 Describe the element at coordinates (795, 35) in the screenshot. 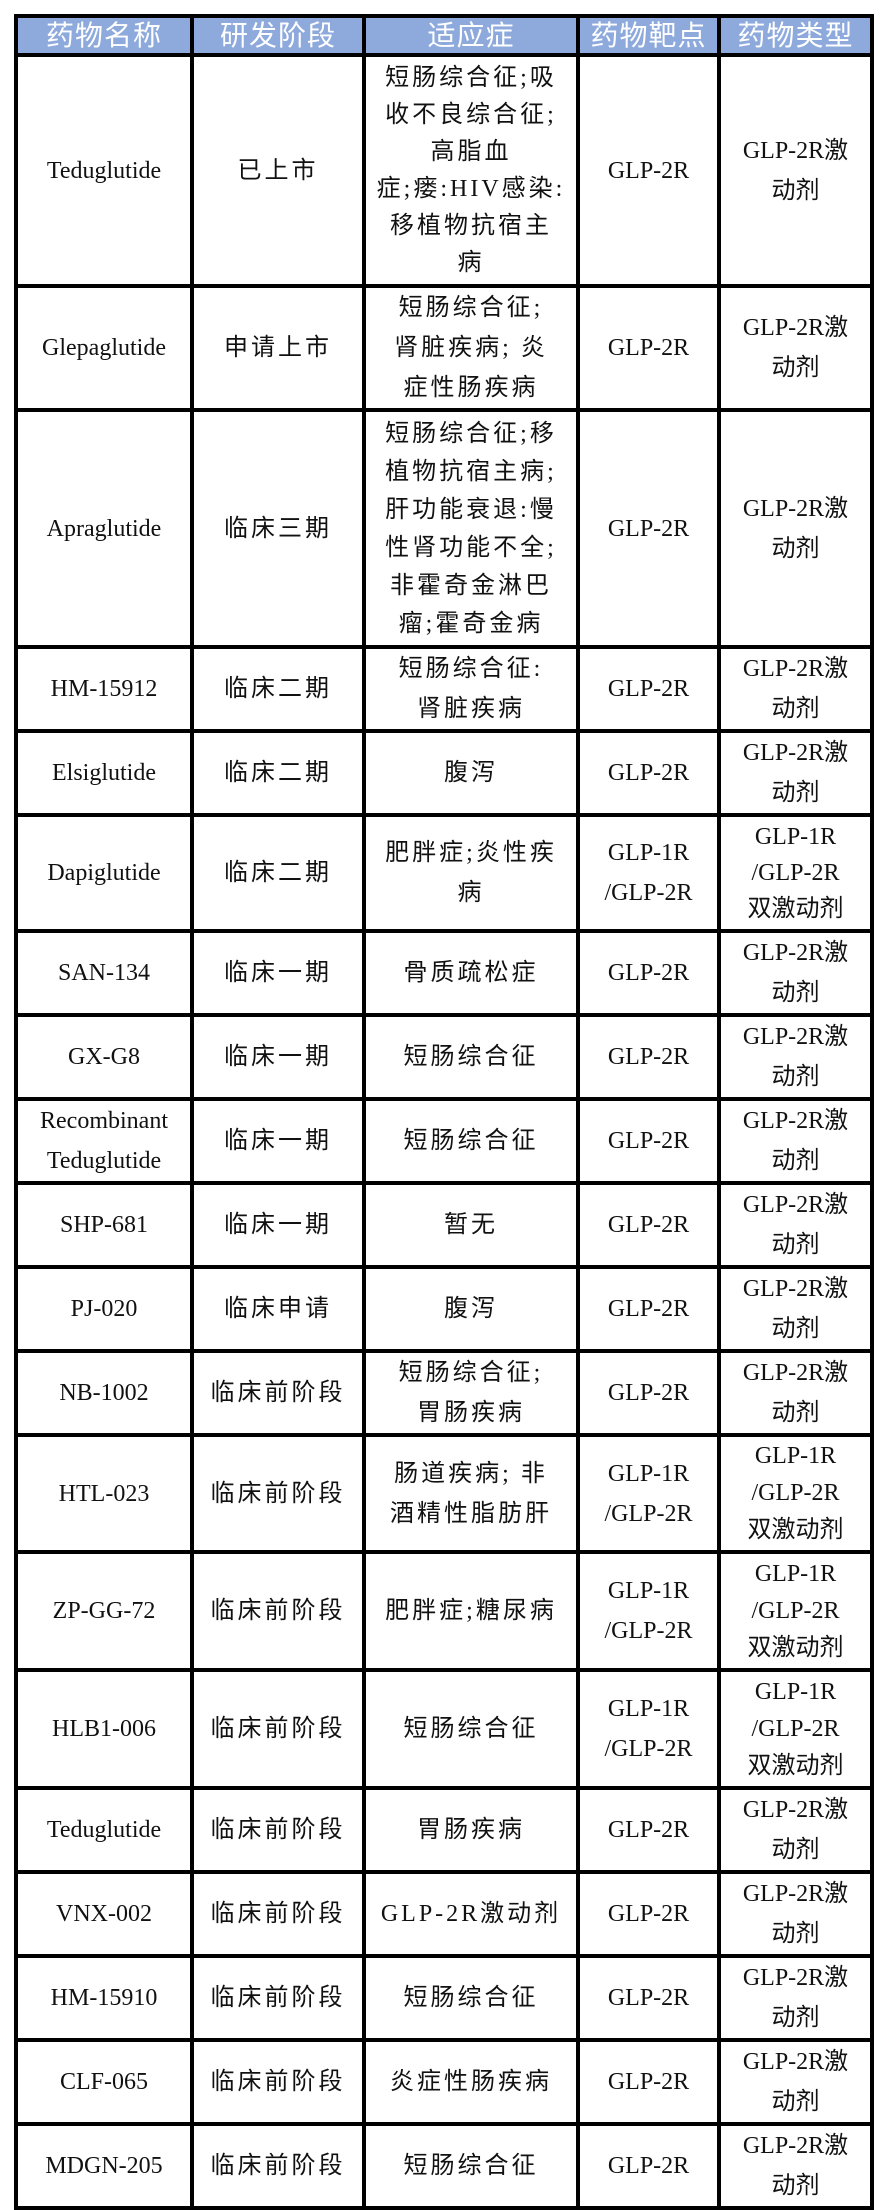

I see `header-drug-type: 药物类型` at that location.